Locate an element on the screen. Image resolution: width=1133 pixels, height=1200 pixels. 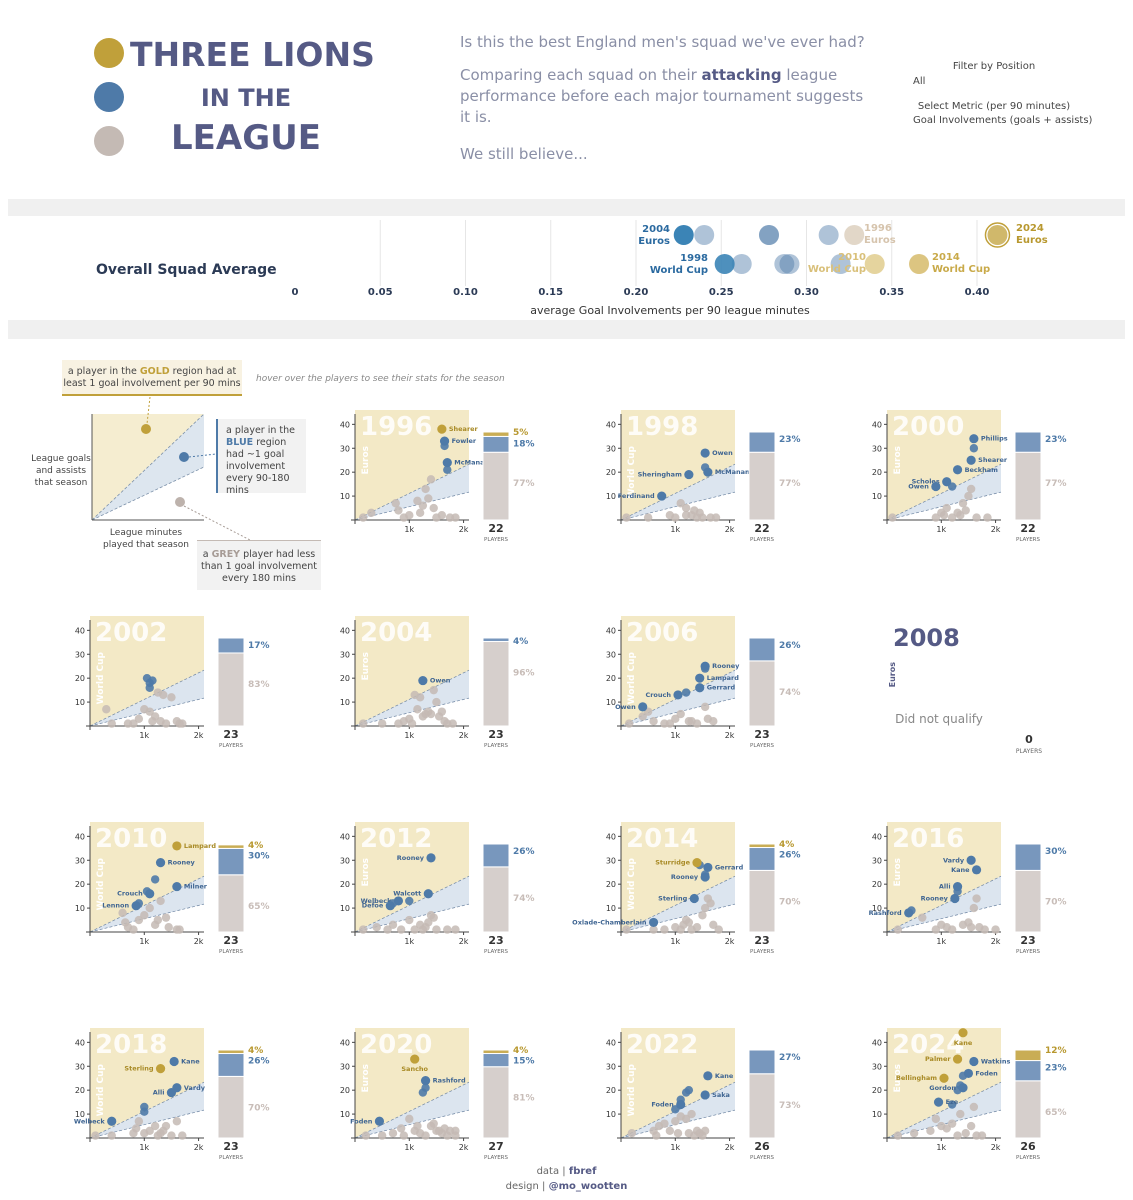
player-label: Owen is located at coordinates (625, 707).